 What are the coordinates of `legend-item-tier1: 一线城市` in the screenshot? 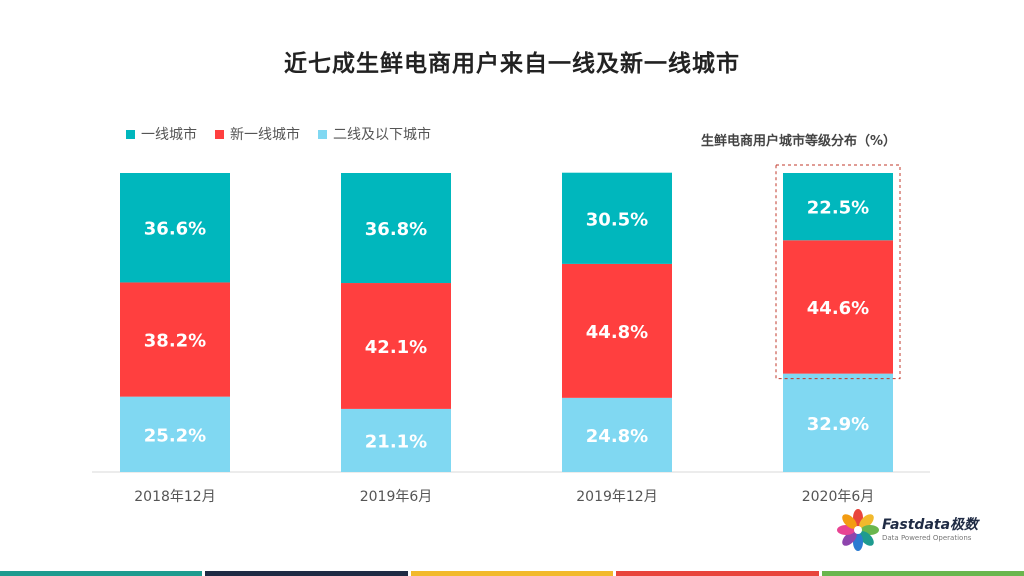 It's located at (161, 134).